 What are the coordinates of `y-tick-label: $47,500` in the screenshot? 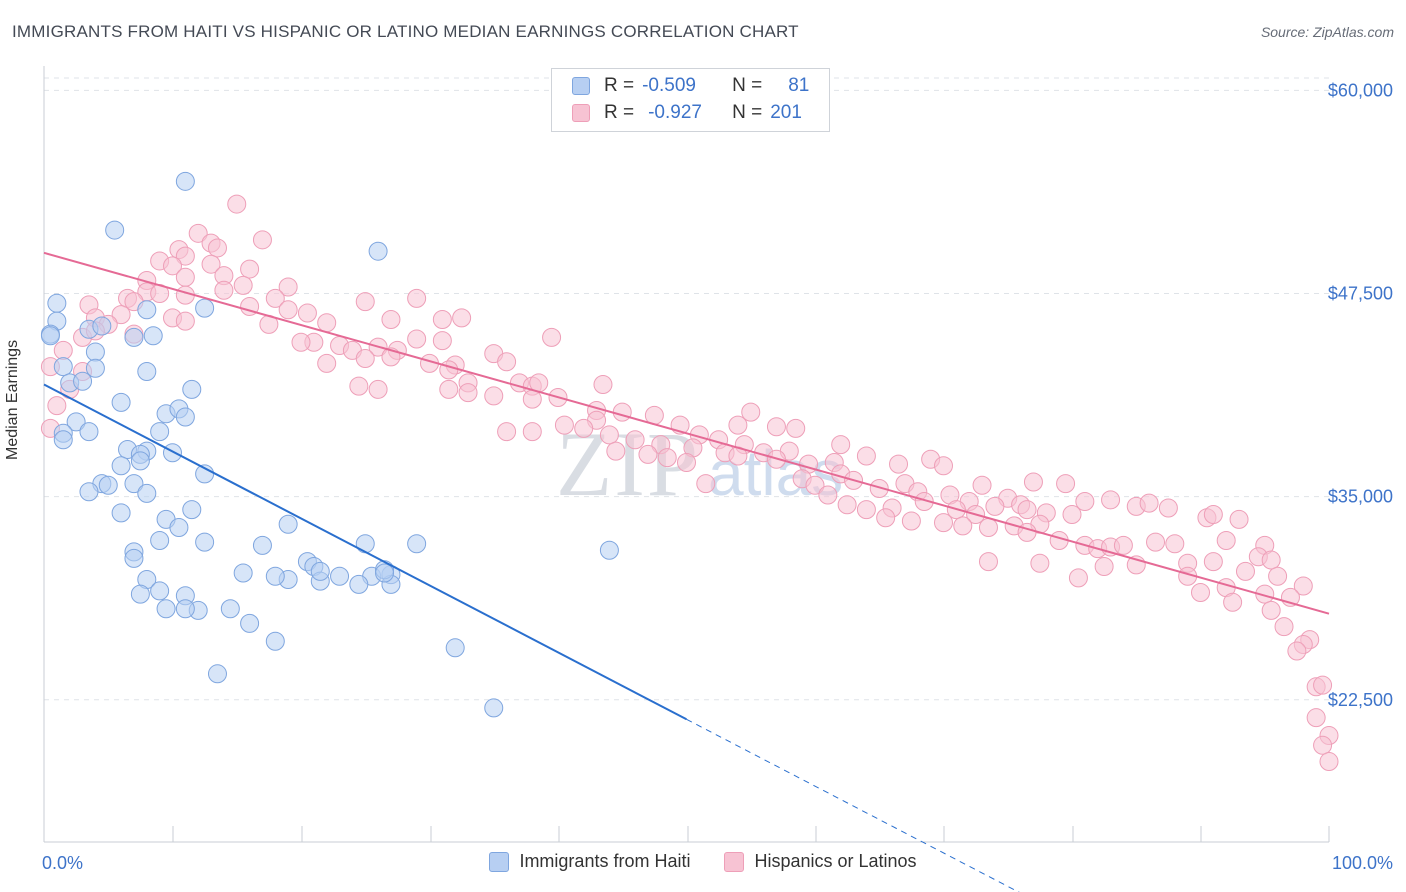 It's located at (1360, 293).